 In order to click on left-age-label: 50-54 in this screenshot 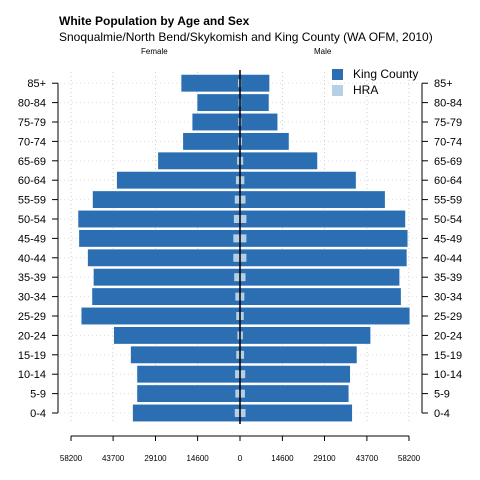, I will do `click(32, 220)`.